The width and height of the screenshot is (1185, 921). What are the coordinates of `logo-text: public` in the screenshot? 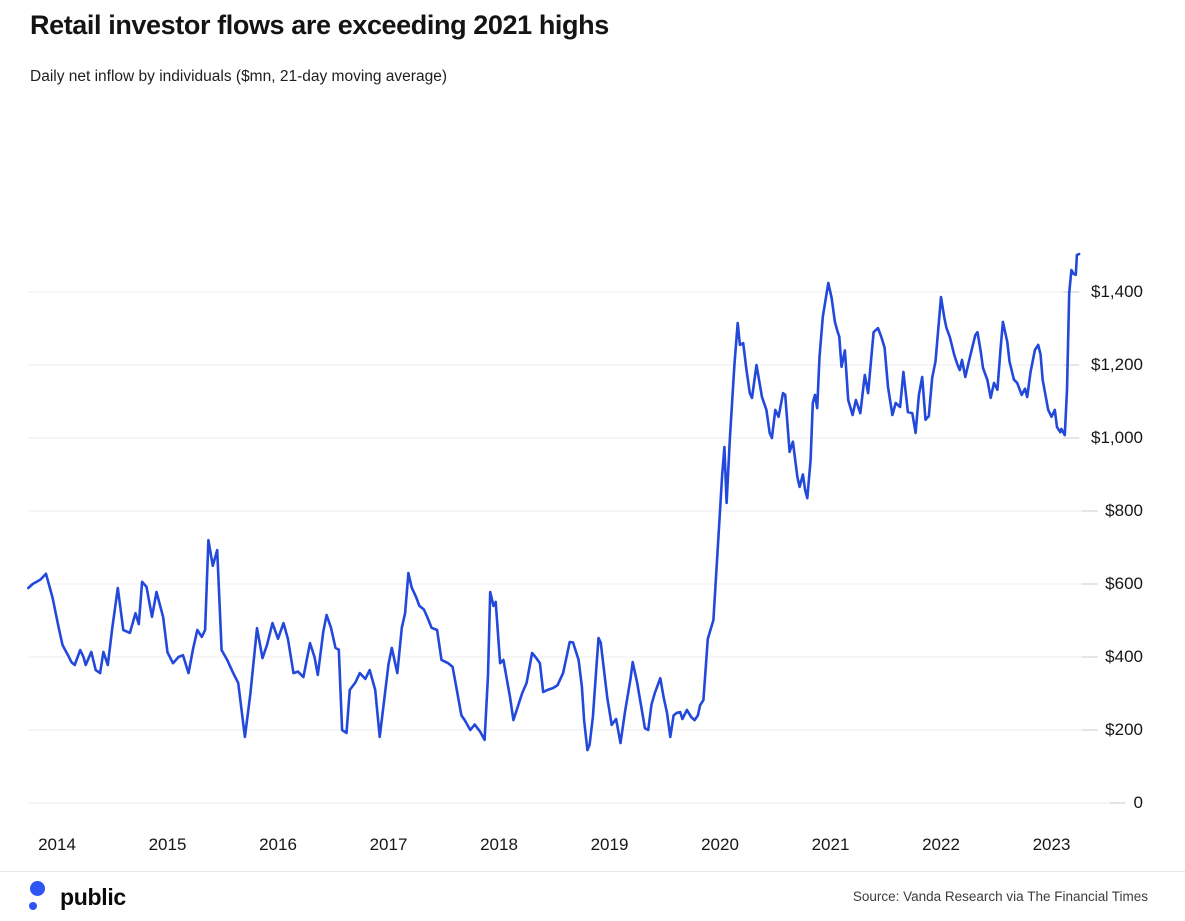 It's located at (93, 896).